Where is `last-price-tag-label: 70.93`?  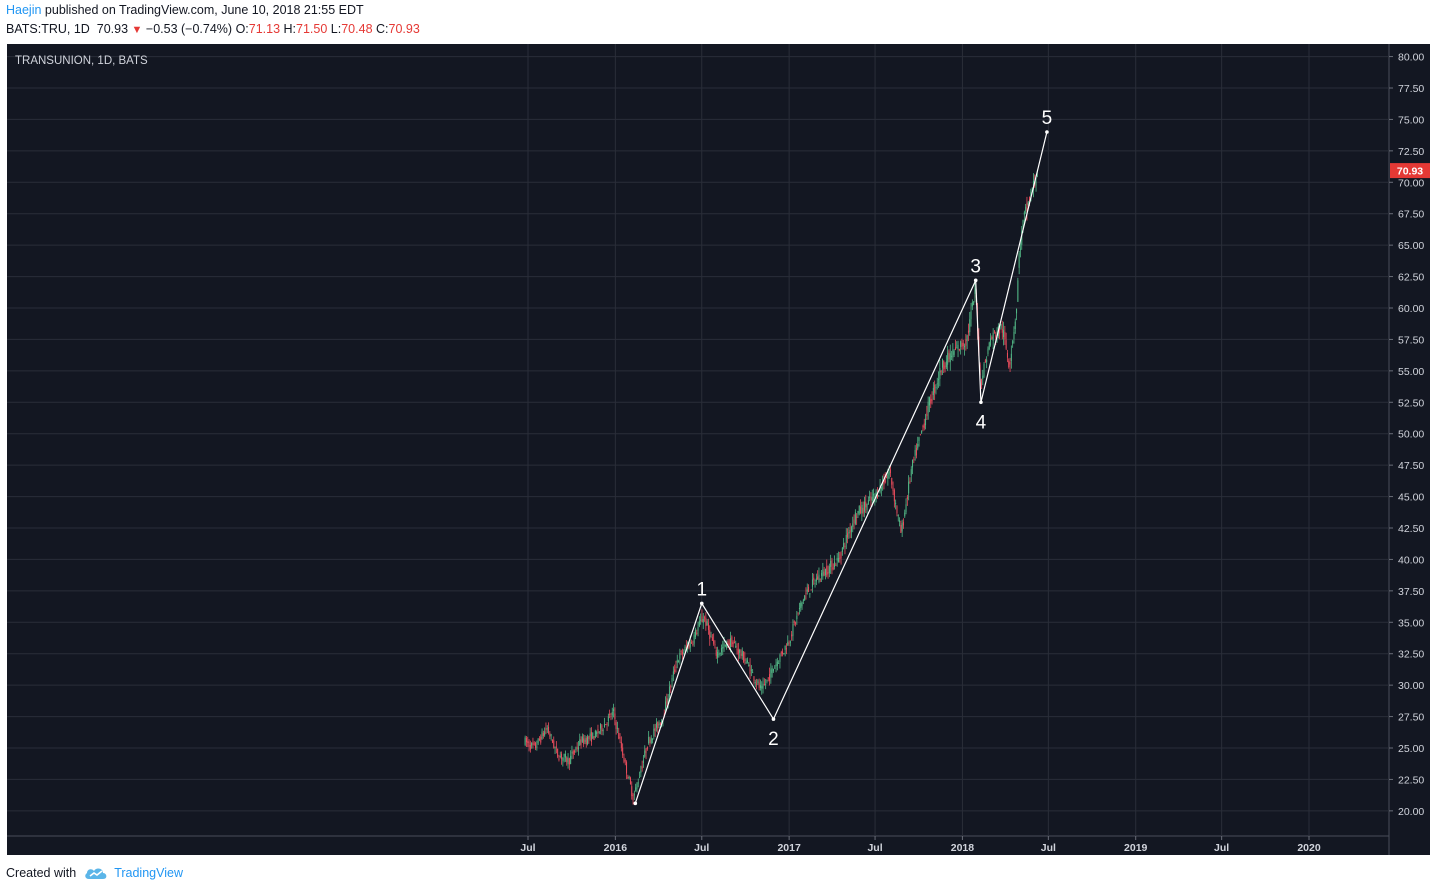 last-price-tag-label: 70.93 is located at coordinates (1410, 172).